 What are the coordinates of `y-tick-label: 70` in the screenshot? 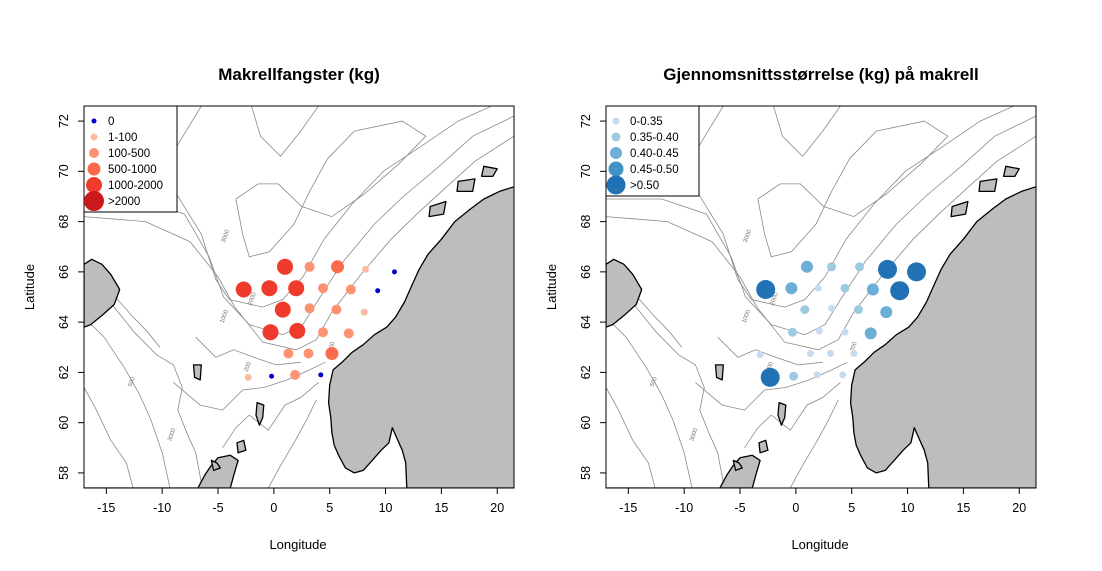 It's located at (586, 171).